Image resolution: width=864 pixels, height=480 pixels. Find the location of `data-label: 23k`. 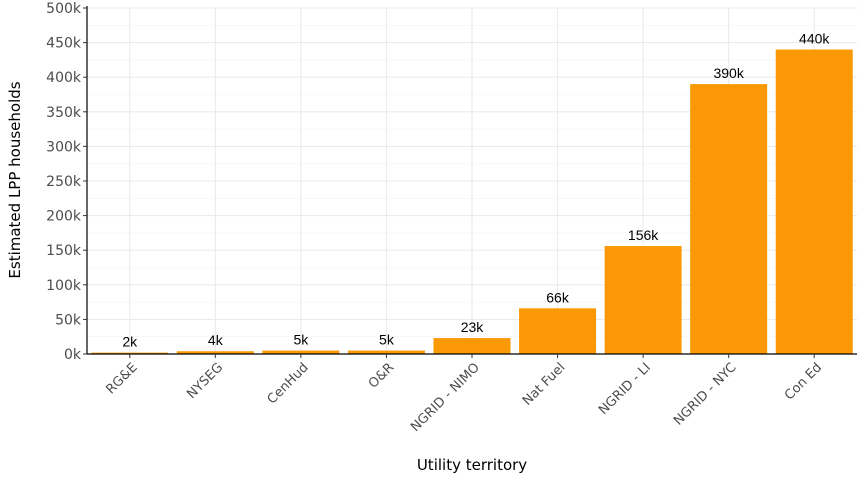

data-label: 23k is located at coordinates (473, 327).